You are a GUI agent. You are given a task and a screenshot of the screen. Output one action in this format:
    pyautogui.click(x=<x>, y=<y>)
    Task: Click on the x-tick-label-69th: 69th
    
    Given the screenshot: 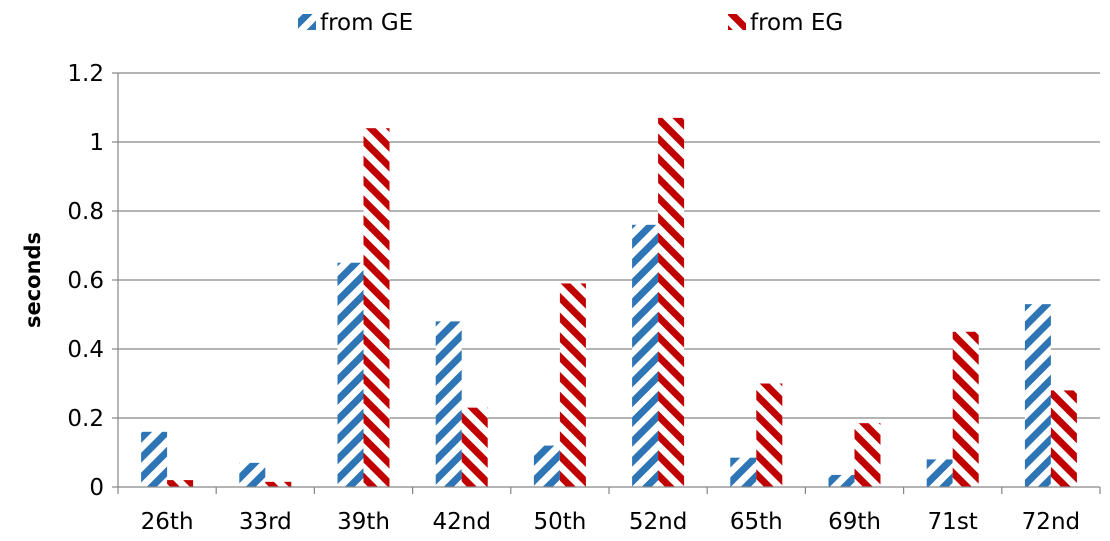 What is the action you would take?
    pyautogui.click(x=854, y=522)
    